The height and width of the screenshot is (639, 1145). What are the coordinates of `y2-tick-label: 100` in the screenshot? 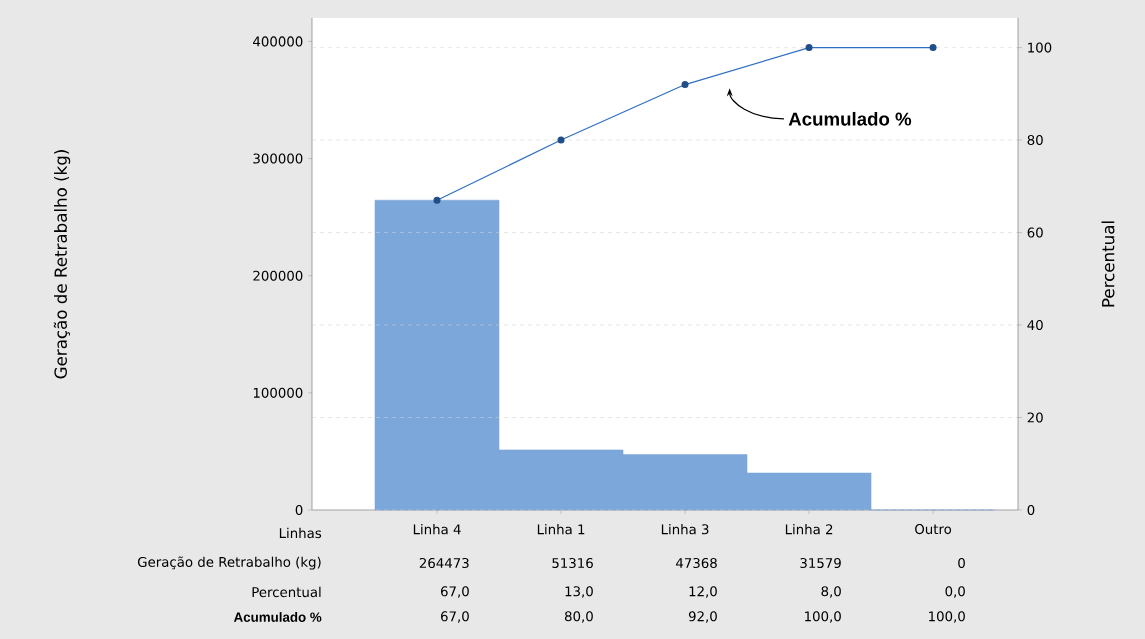 It's located at (1040, 47).